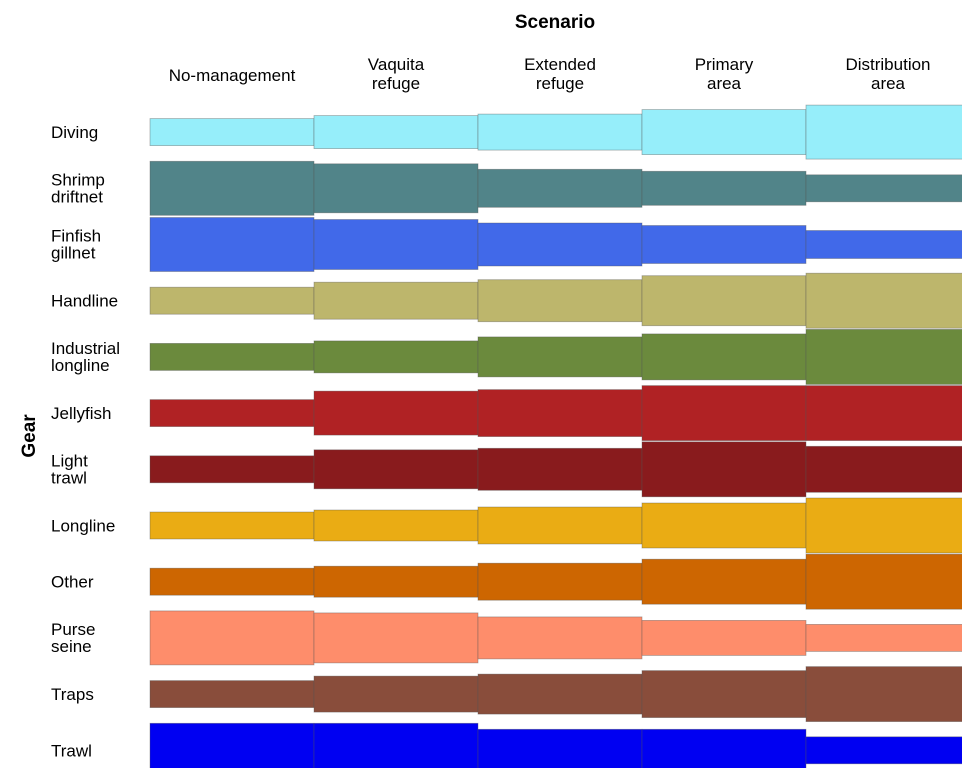 The image size is (962, 768). Describe the element at coordinates (84, 301) in the screenshot. I see `gear-label-handline: Handline` at that location.